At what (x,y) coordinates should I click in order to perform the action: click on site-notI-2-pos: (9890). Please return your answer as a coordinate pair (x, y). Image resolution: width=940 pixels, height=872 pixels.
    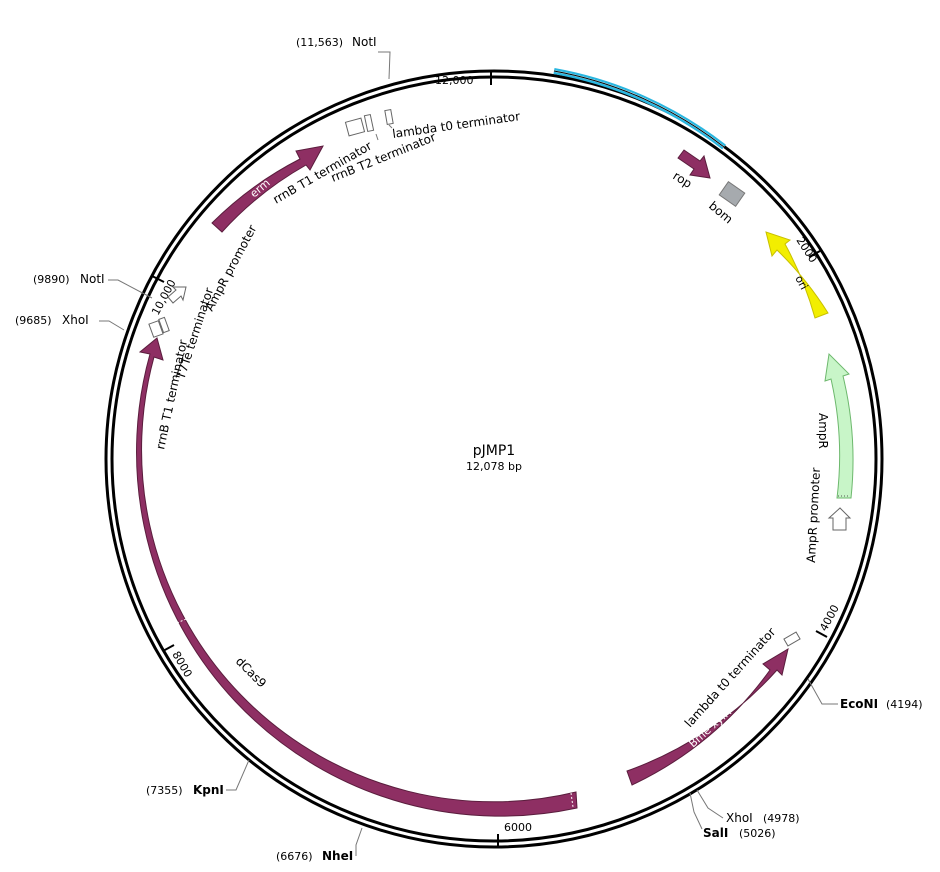
    Looking at the image, I should click on (51, 279).